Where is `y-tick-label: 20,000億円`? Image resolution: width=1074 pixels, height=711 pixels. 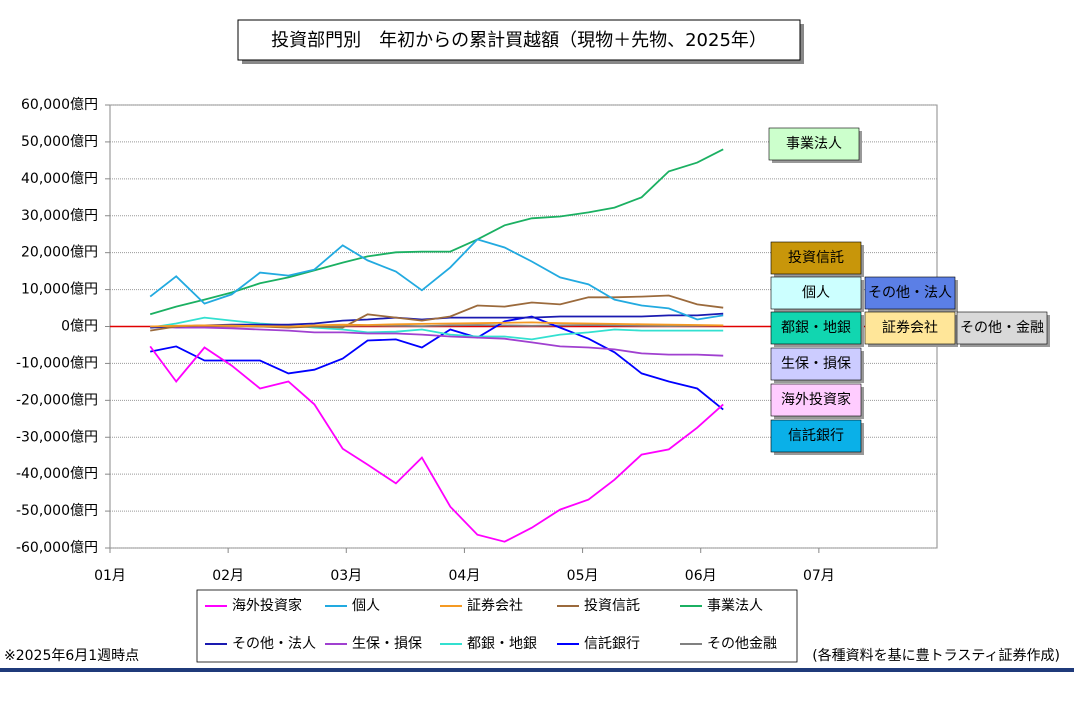
y-tick-label: 20,000億円 is located at coordinates (59, 253).